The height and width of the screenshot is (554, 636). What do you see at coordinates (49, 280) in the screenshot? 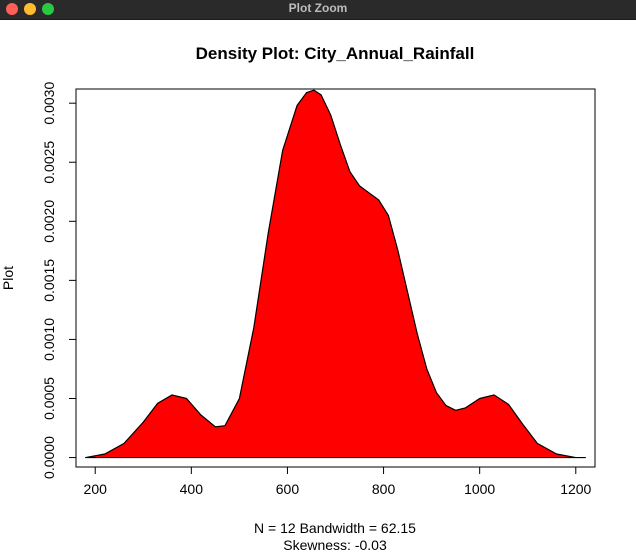
I see `y-tick-label-3: 0.0015` at bounding box center [49, 280].